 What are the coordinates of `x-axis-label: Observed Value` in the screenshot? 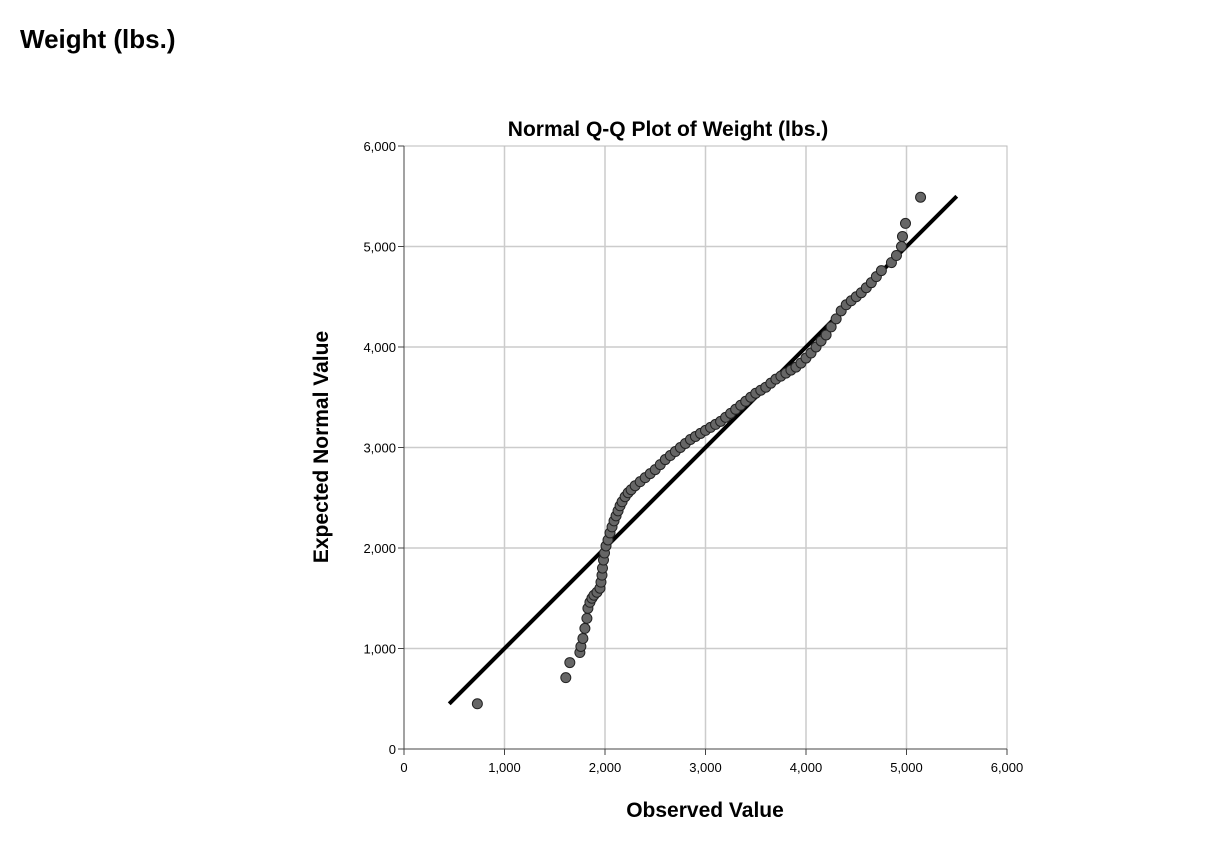 It's located at (705, 810).